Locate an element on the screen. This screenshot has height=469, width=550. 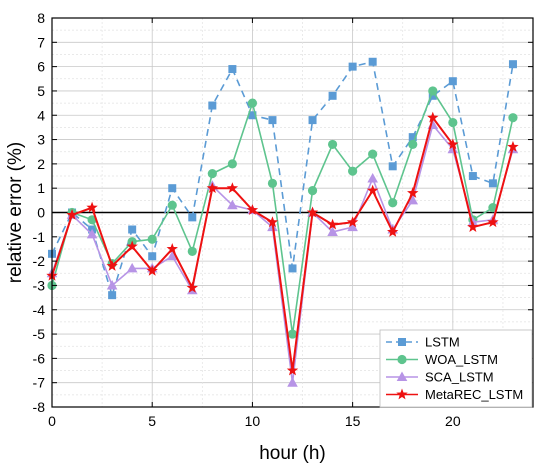
x-tick-label: 15 is located at coordinates (353, 421).